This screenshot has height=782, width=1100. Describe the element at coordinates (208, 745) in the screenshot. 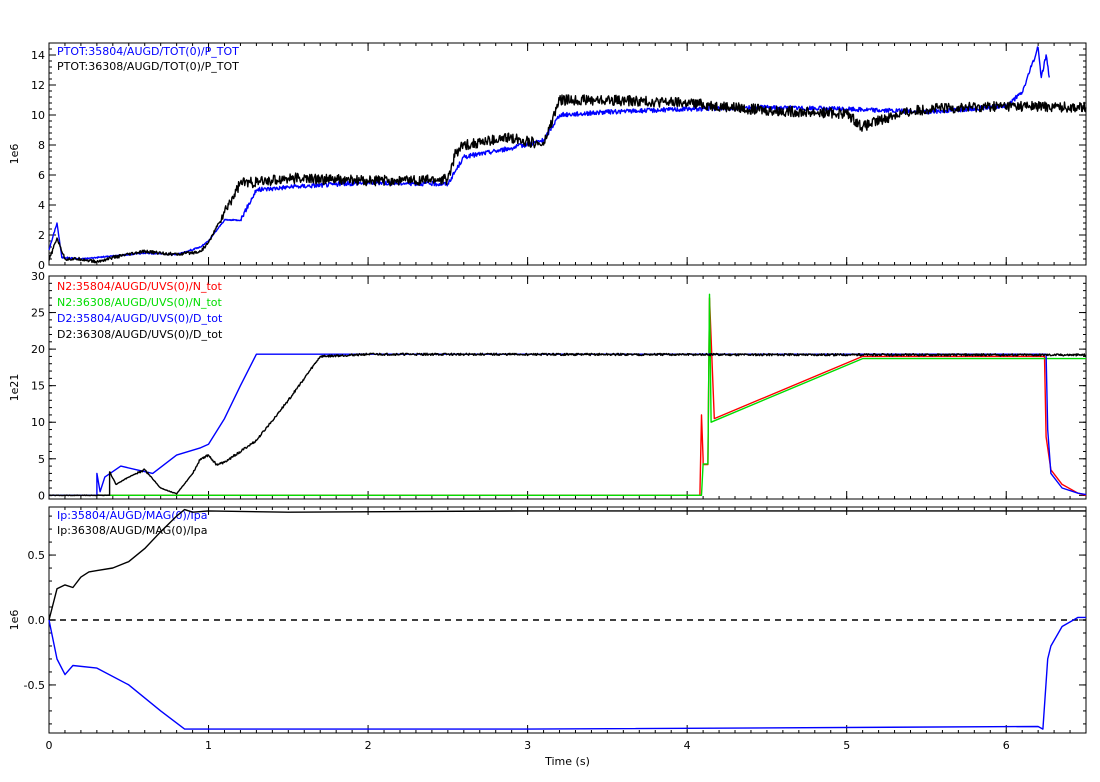

I see `x-tick-label: 1` at that location.